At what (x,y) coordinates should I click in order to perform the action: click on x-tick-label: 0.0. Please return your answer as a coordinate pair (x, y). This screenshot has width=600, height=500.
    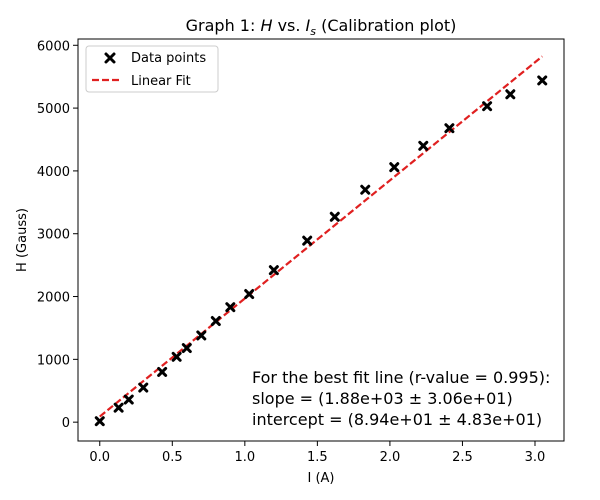
    Looking at the image, I should click on (99, 457).